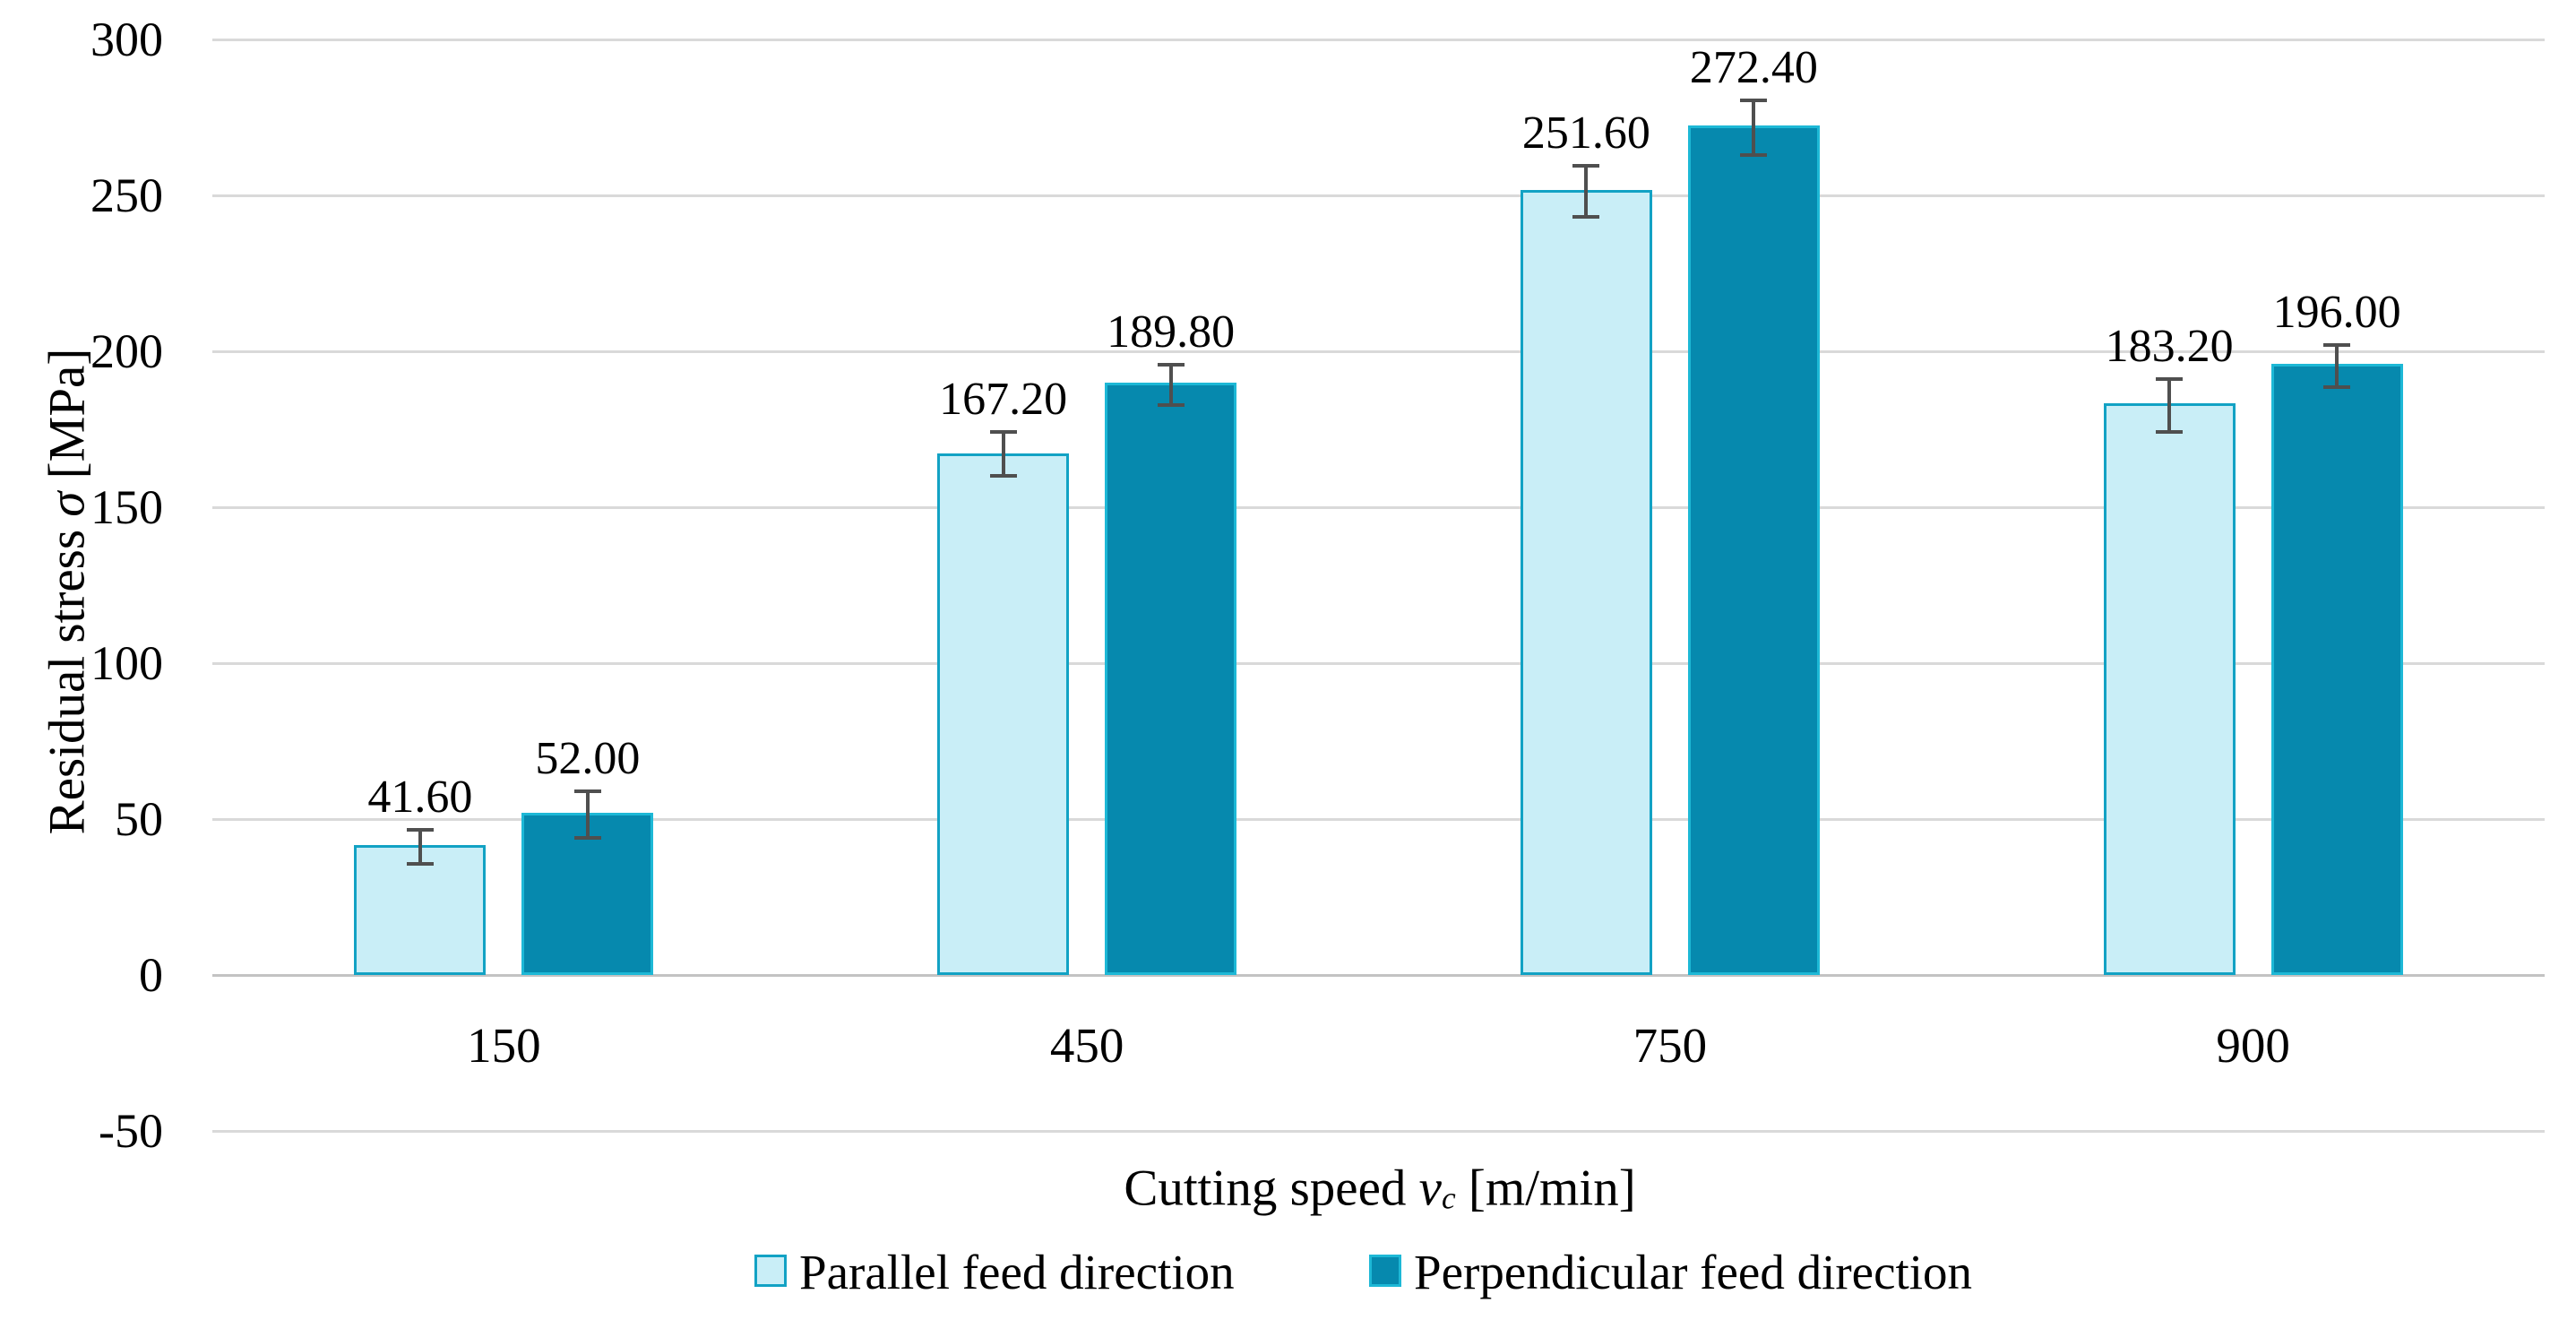 The width and height of the screenshot is (2576, 1320). What do you see at coordinates (2253, 1045) in the screenshot?
I see `category-label: 900` at bounding box center [2253, 1045].